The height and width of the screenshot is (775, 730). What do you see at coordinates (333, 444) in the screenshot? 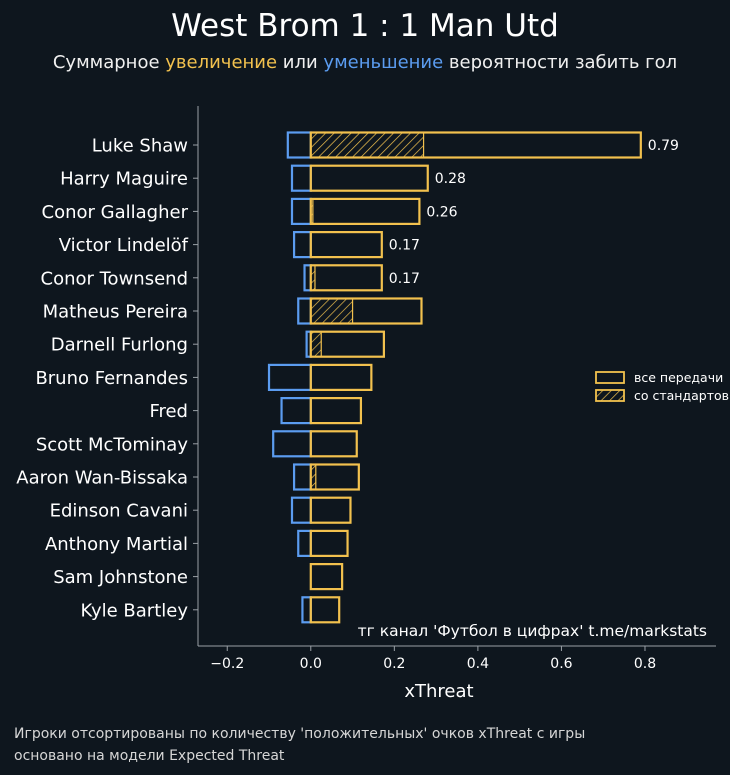
I see `positive-bar-scott-mctominay` at bounding box center [333, 444].